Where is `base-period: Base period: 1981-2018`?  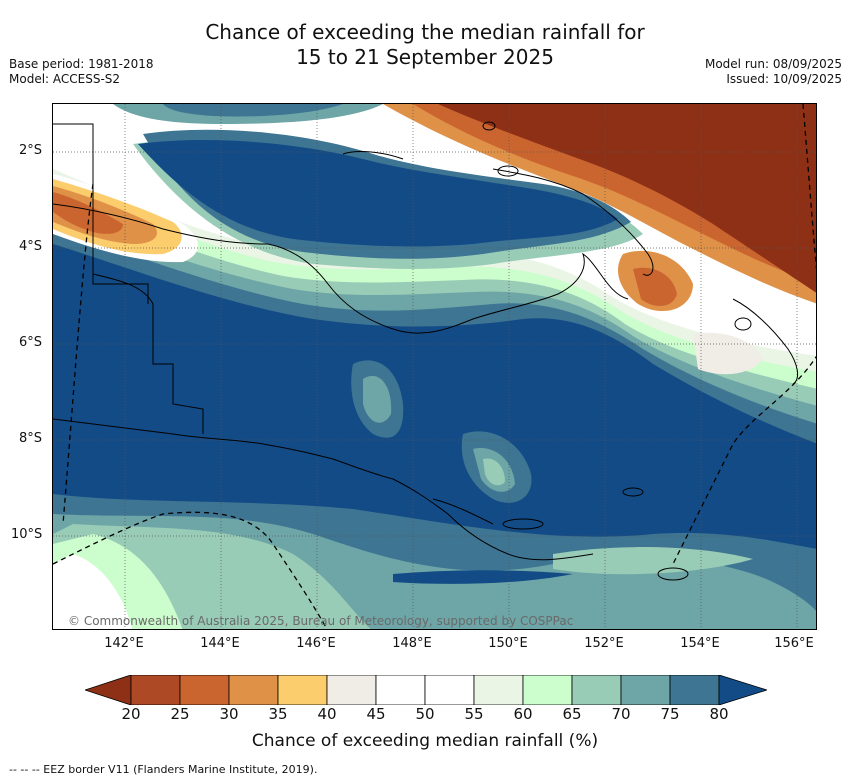 base-period: Base period: 1981-2018 is located at coordinates (81, 64).